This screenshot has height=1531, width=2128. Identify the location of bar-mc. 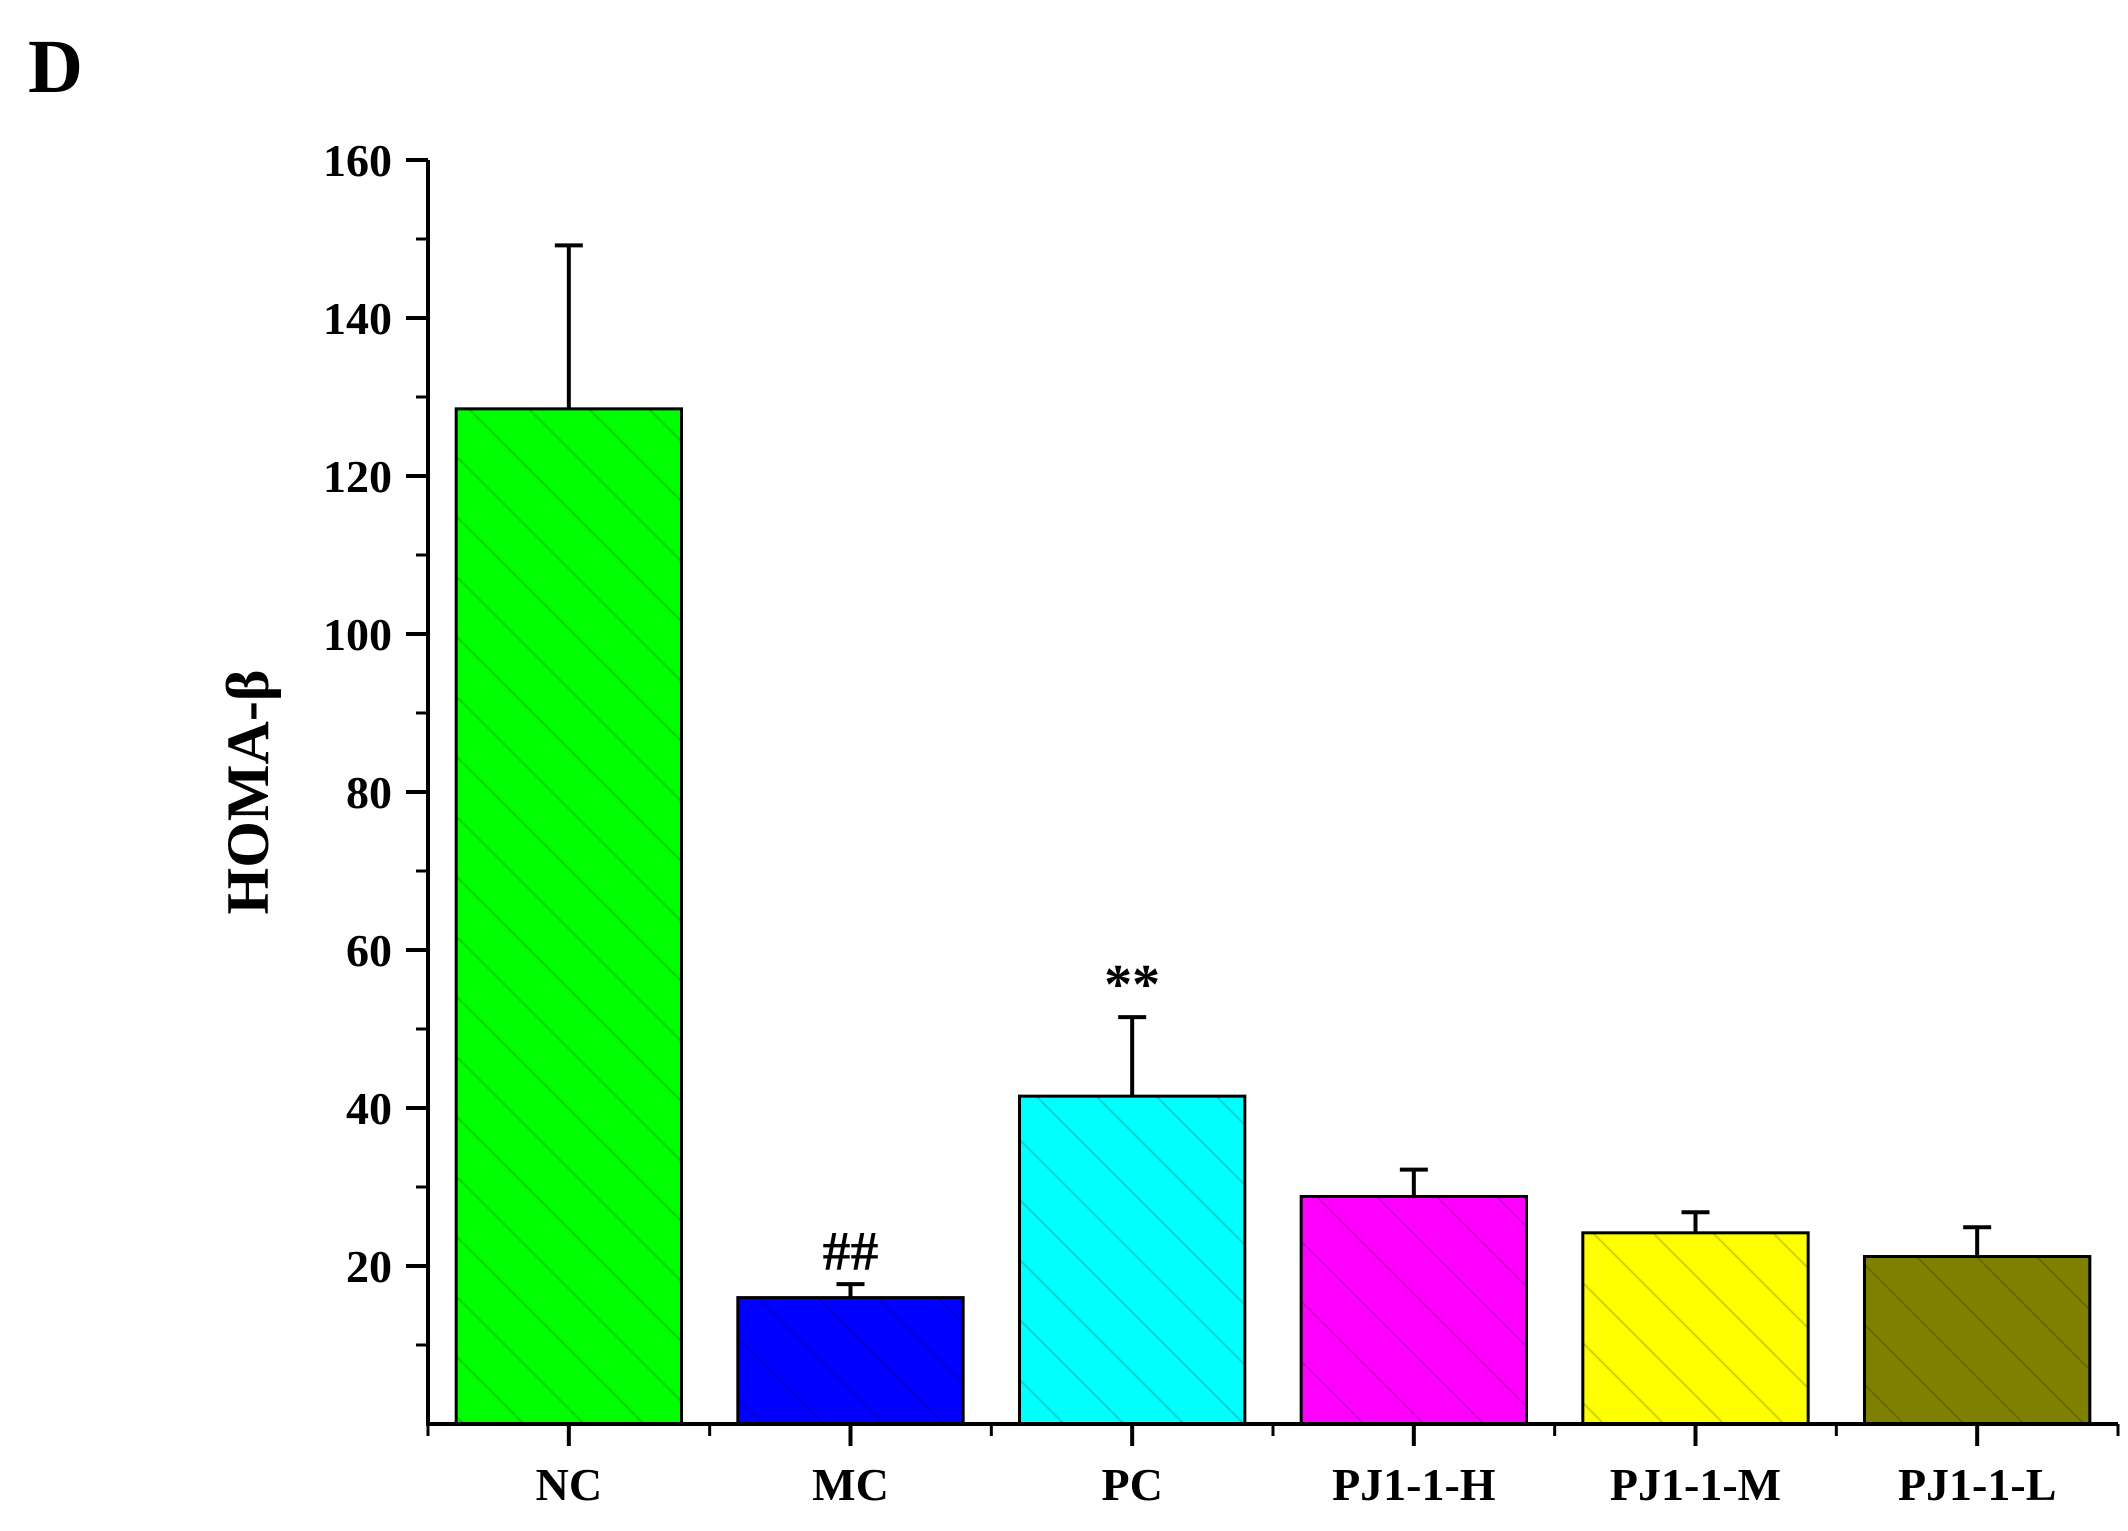
(850, 1361).